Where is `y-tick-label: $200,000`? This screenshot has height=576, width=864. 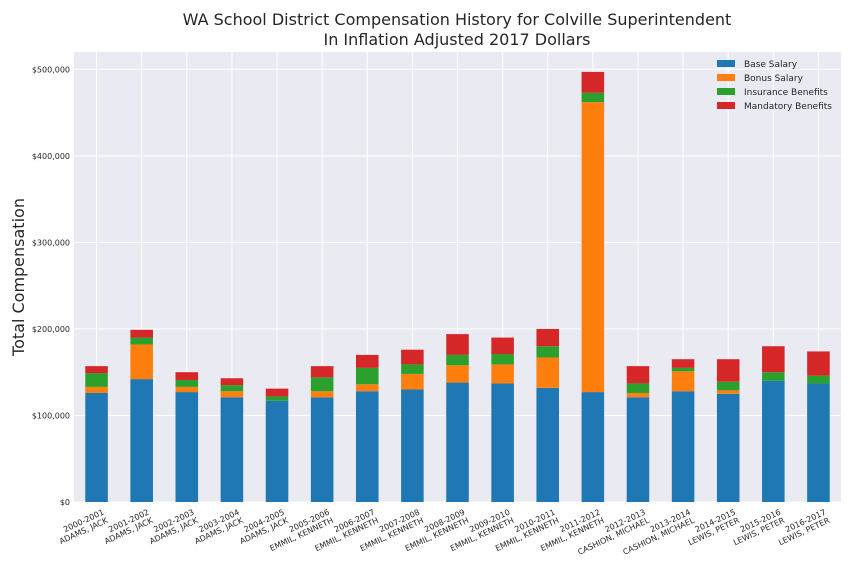
y-tick-label: $200,000 is located at coordinates (51, 329).